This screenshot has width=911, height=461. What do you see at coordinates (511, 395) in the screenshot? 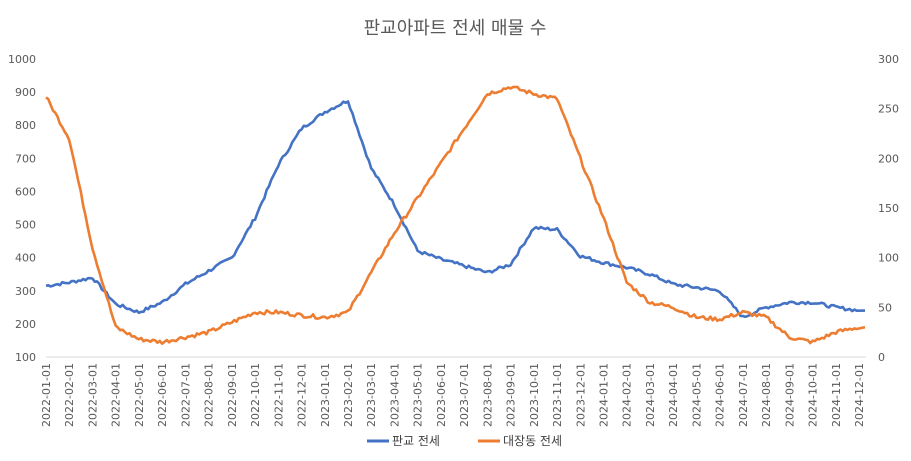
I see `x-tick-label: 2023-09-01` at bounding box center [511, 395].